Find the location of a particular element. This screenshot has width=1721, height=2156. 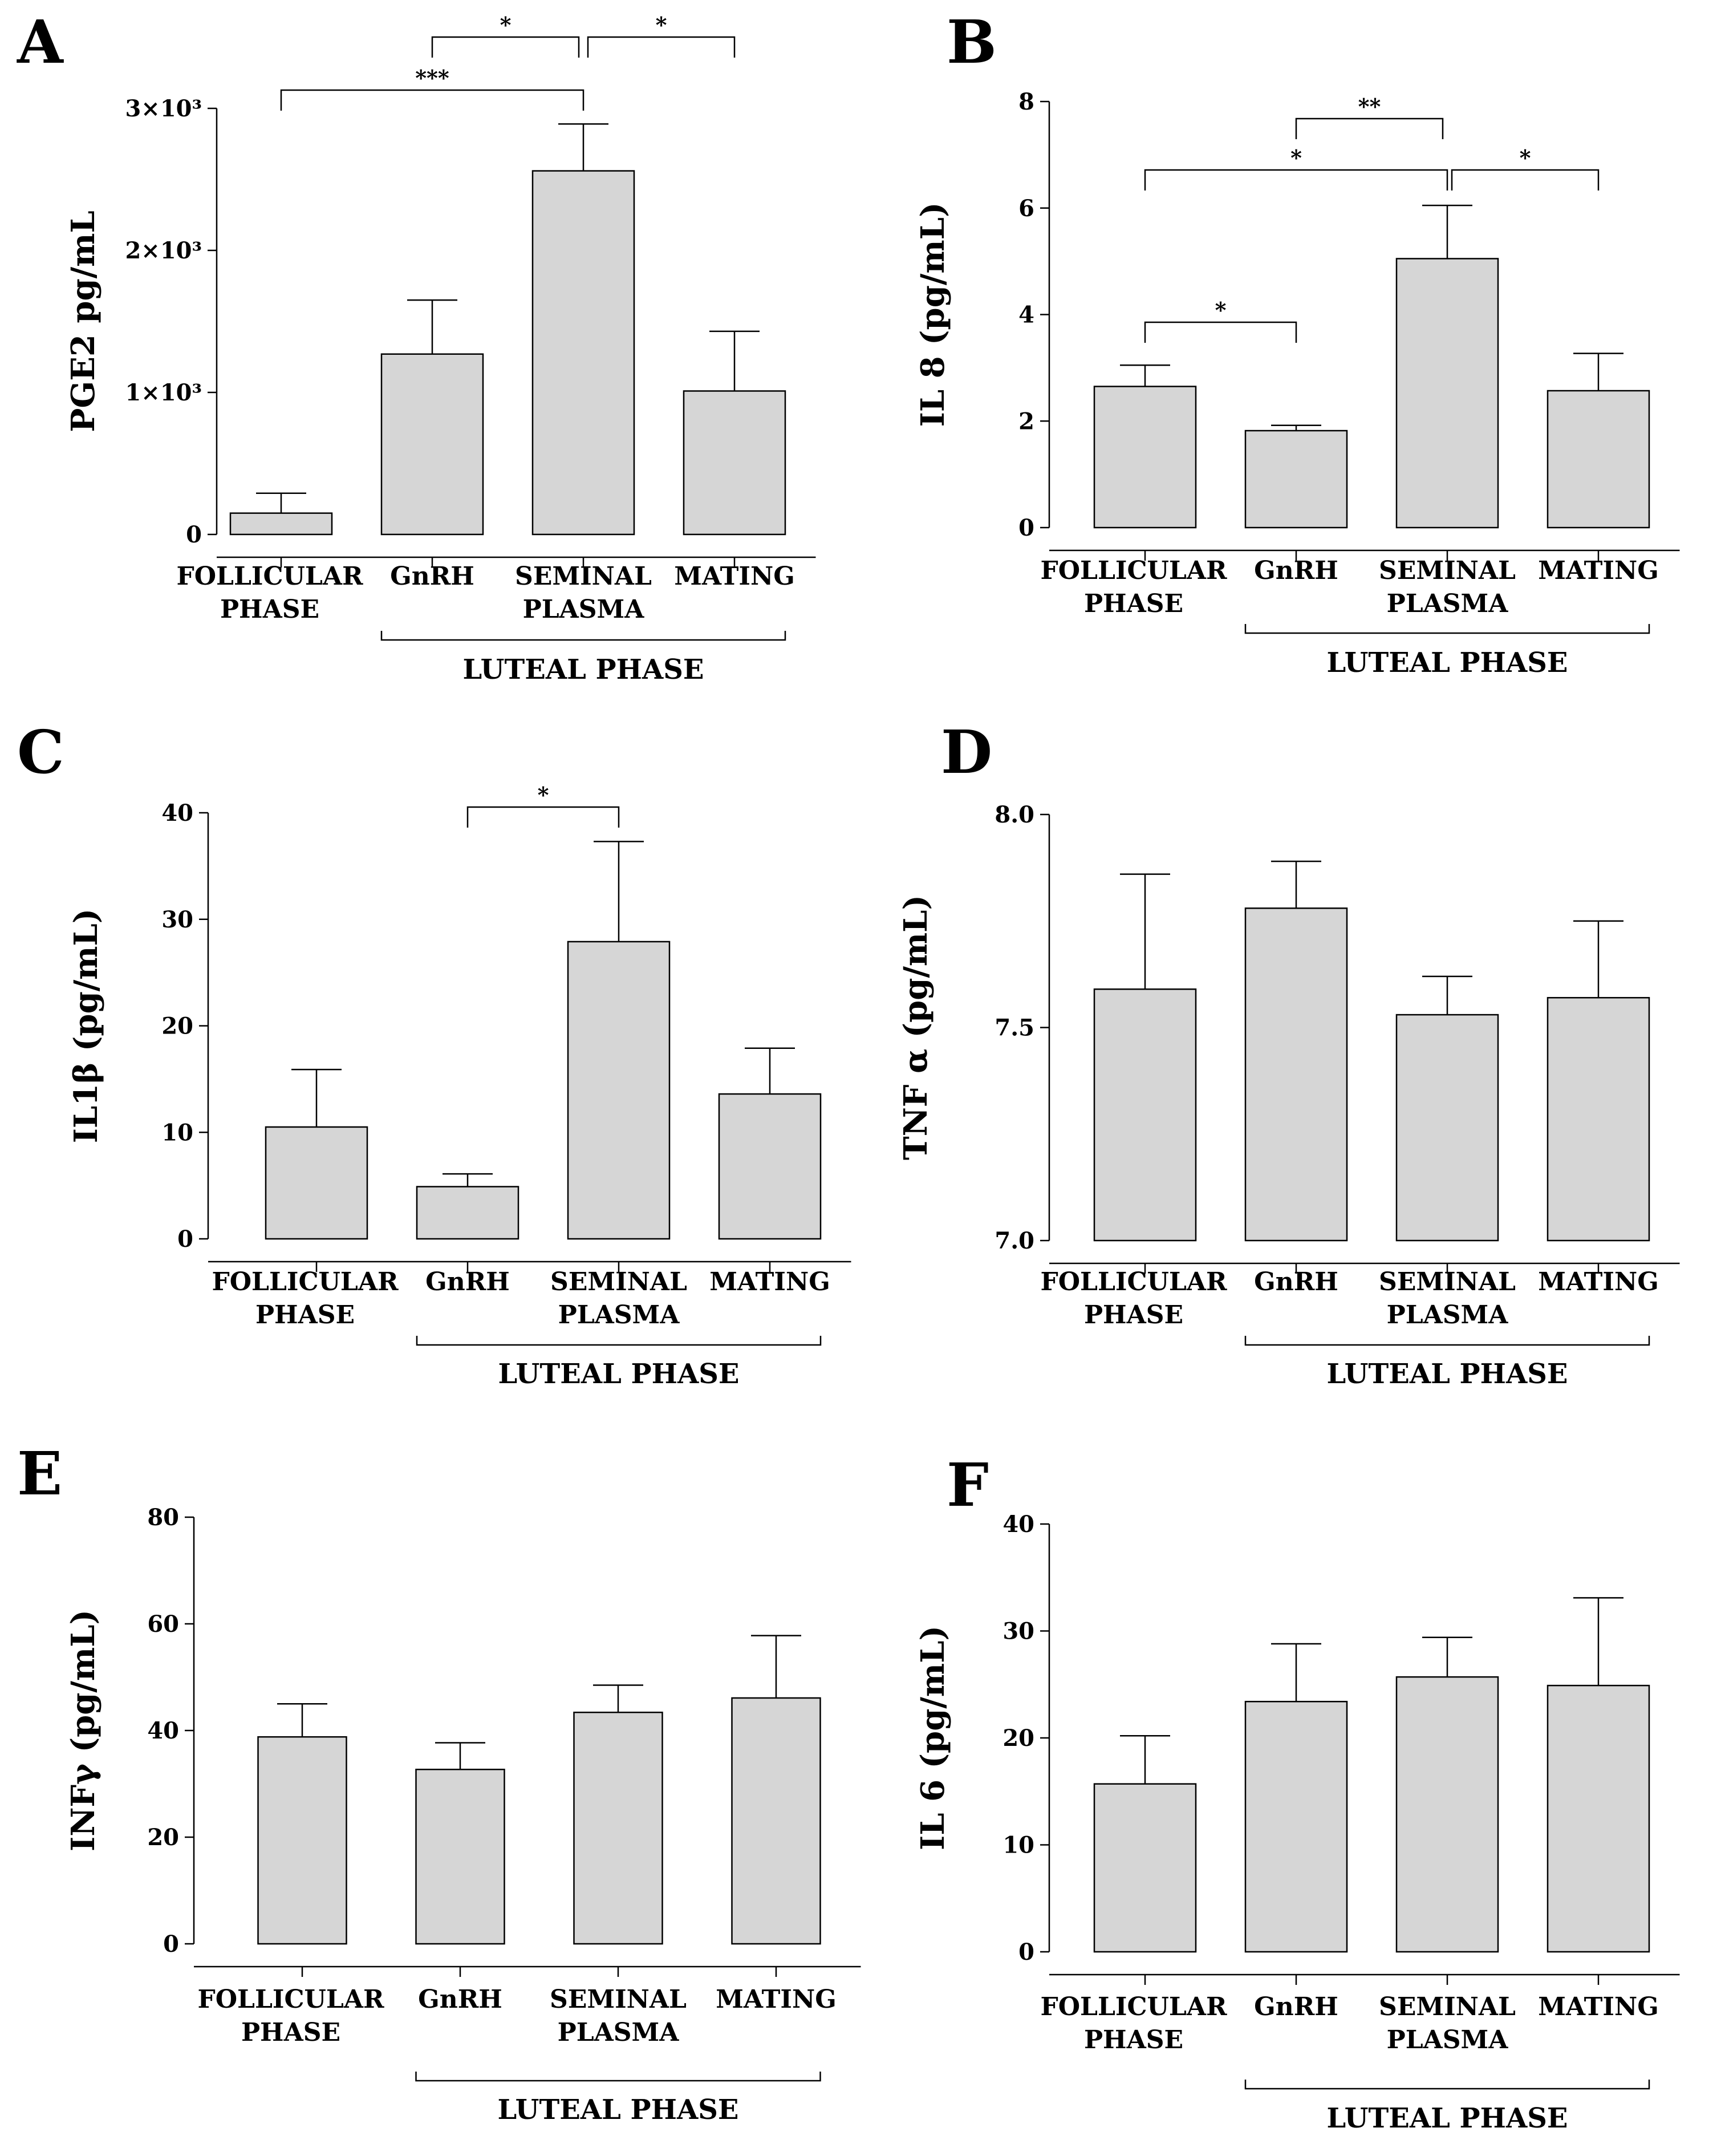

y-axis-label: PGE2 pg/mL is located at coordinates (83, 321).